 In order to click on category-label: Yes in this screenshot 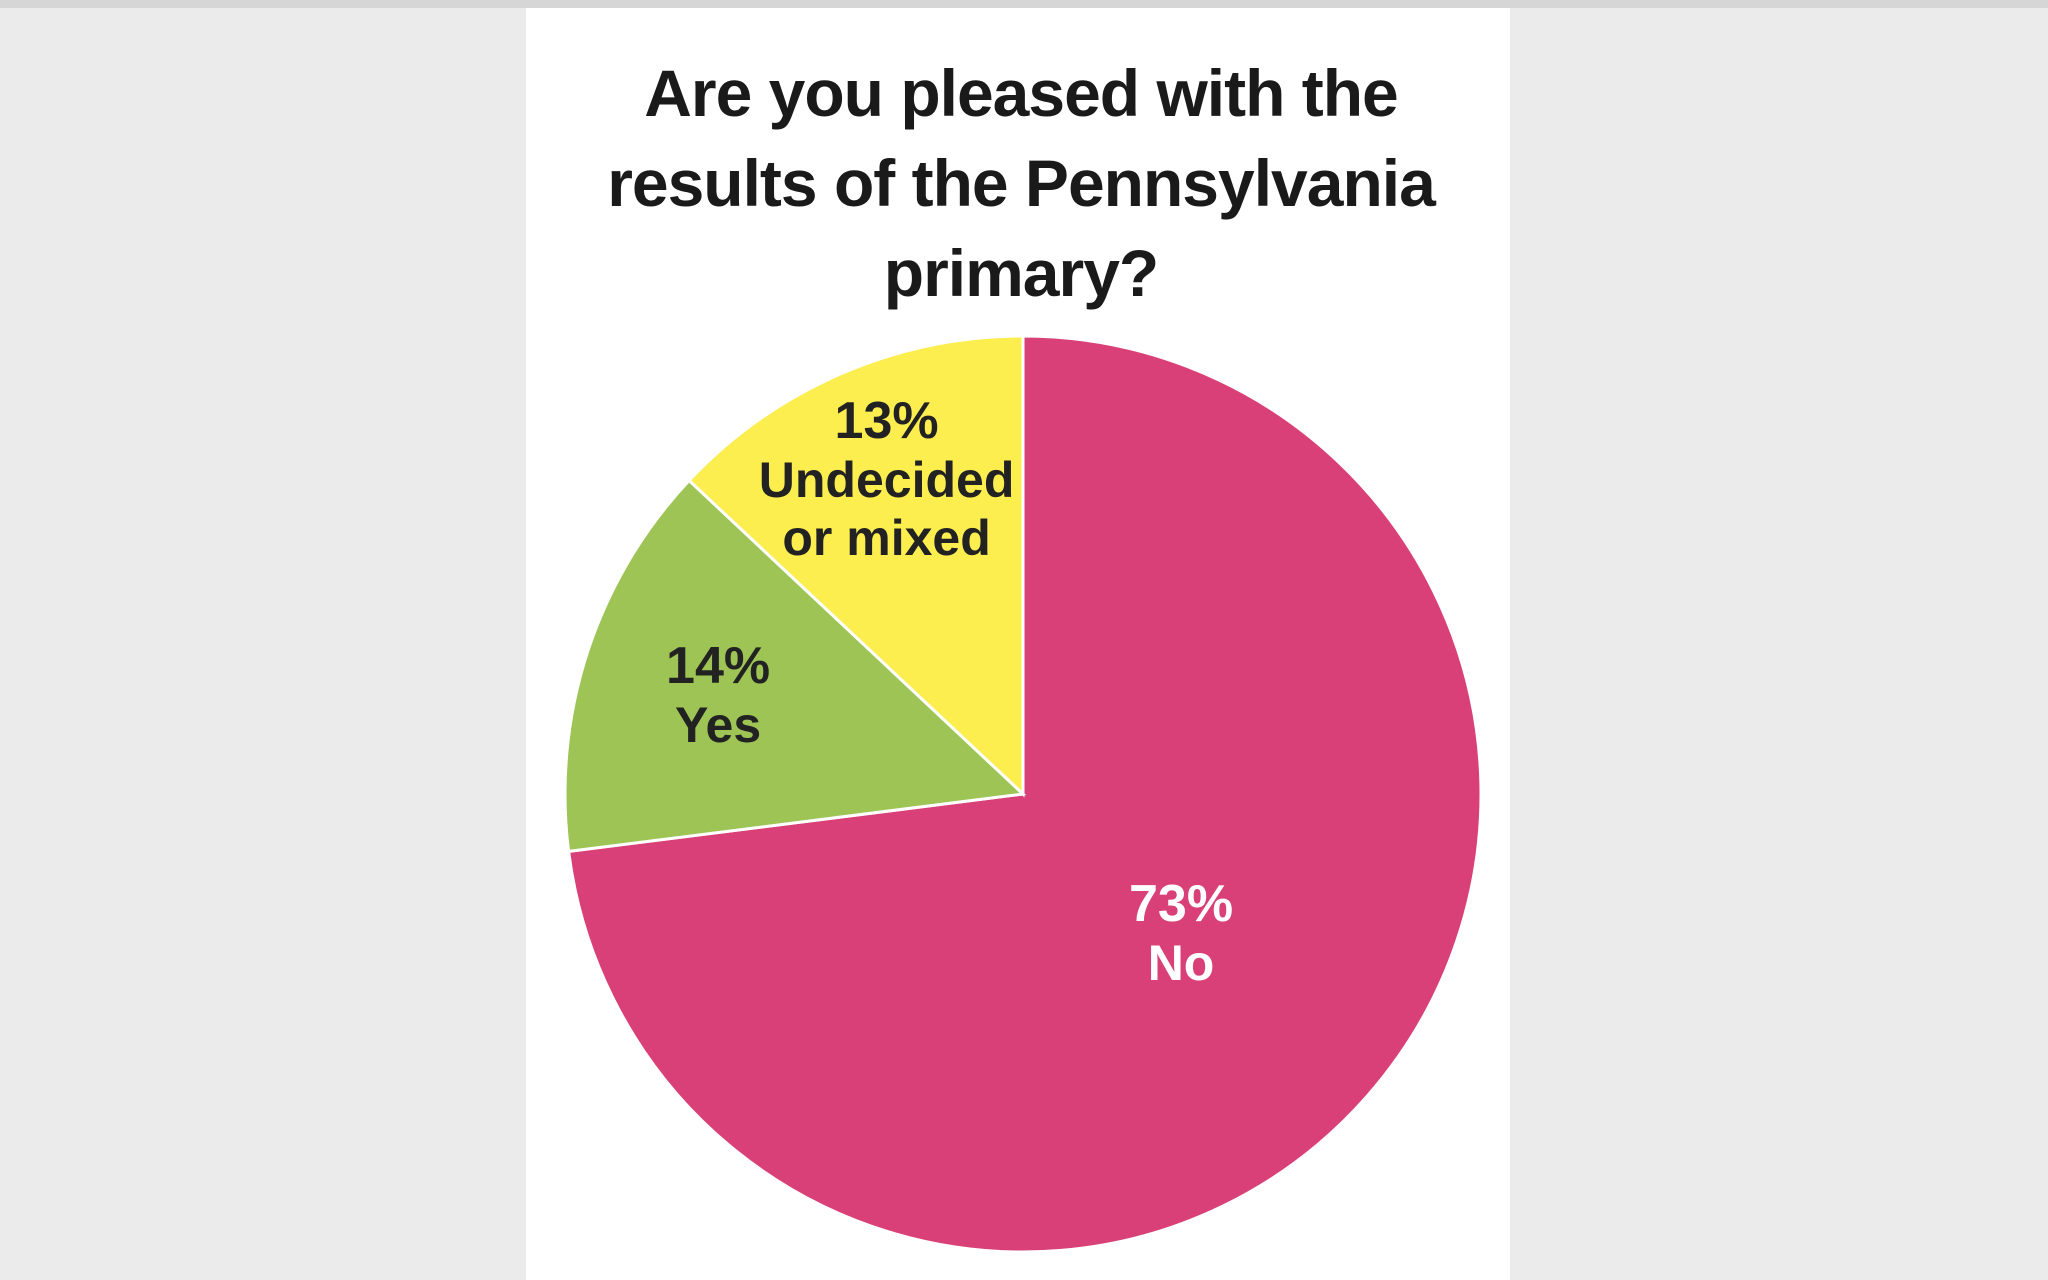, I will do `click(718, 724)`.